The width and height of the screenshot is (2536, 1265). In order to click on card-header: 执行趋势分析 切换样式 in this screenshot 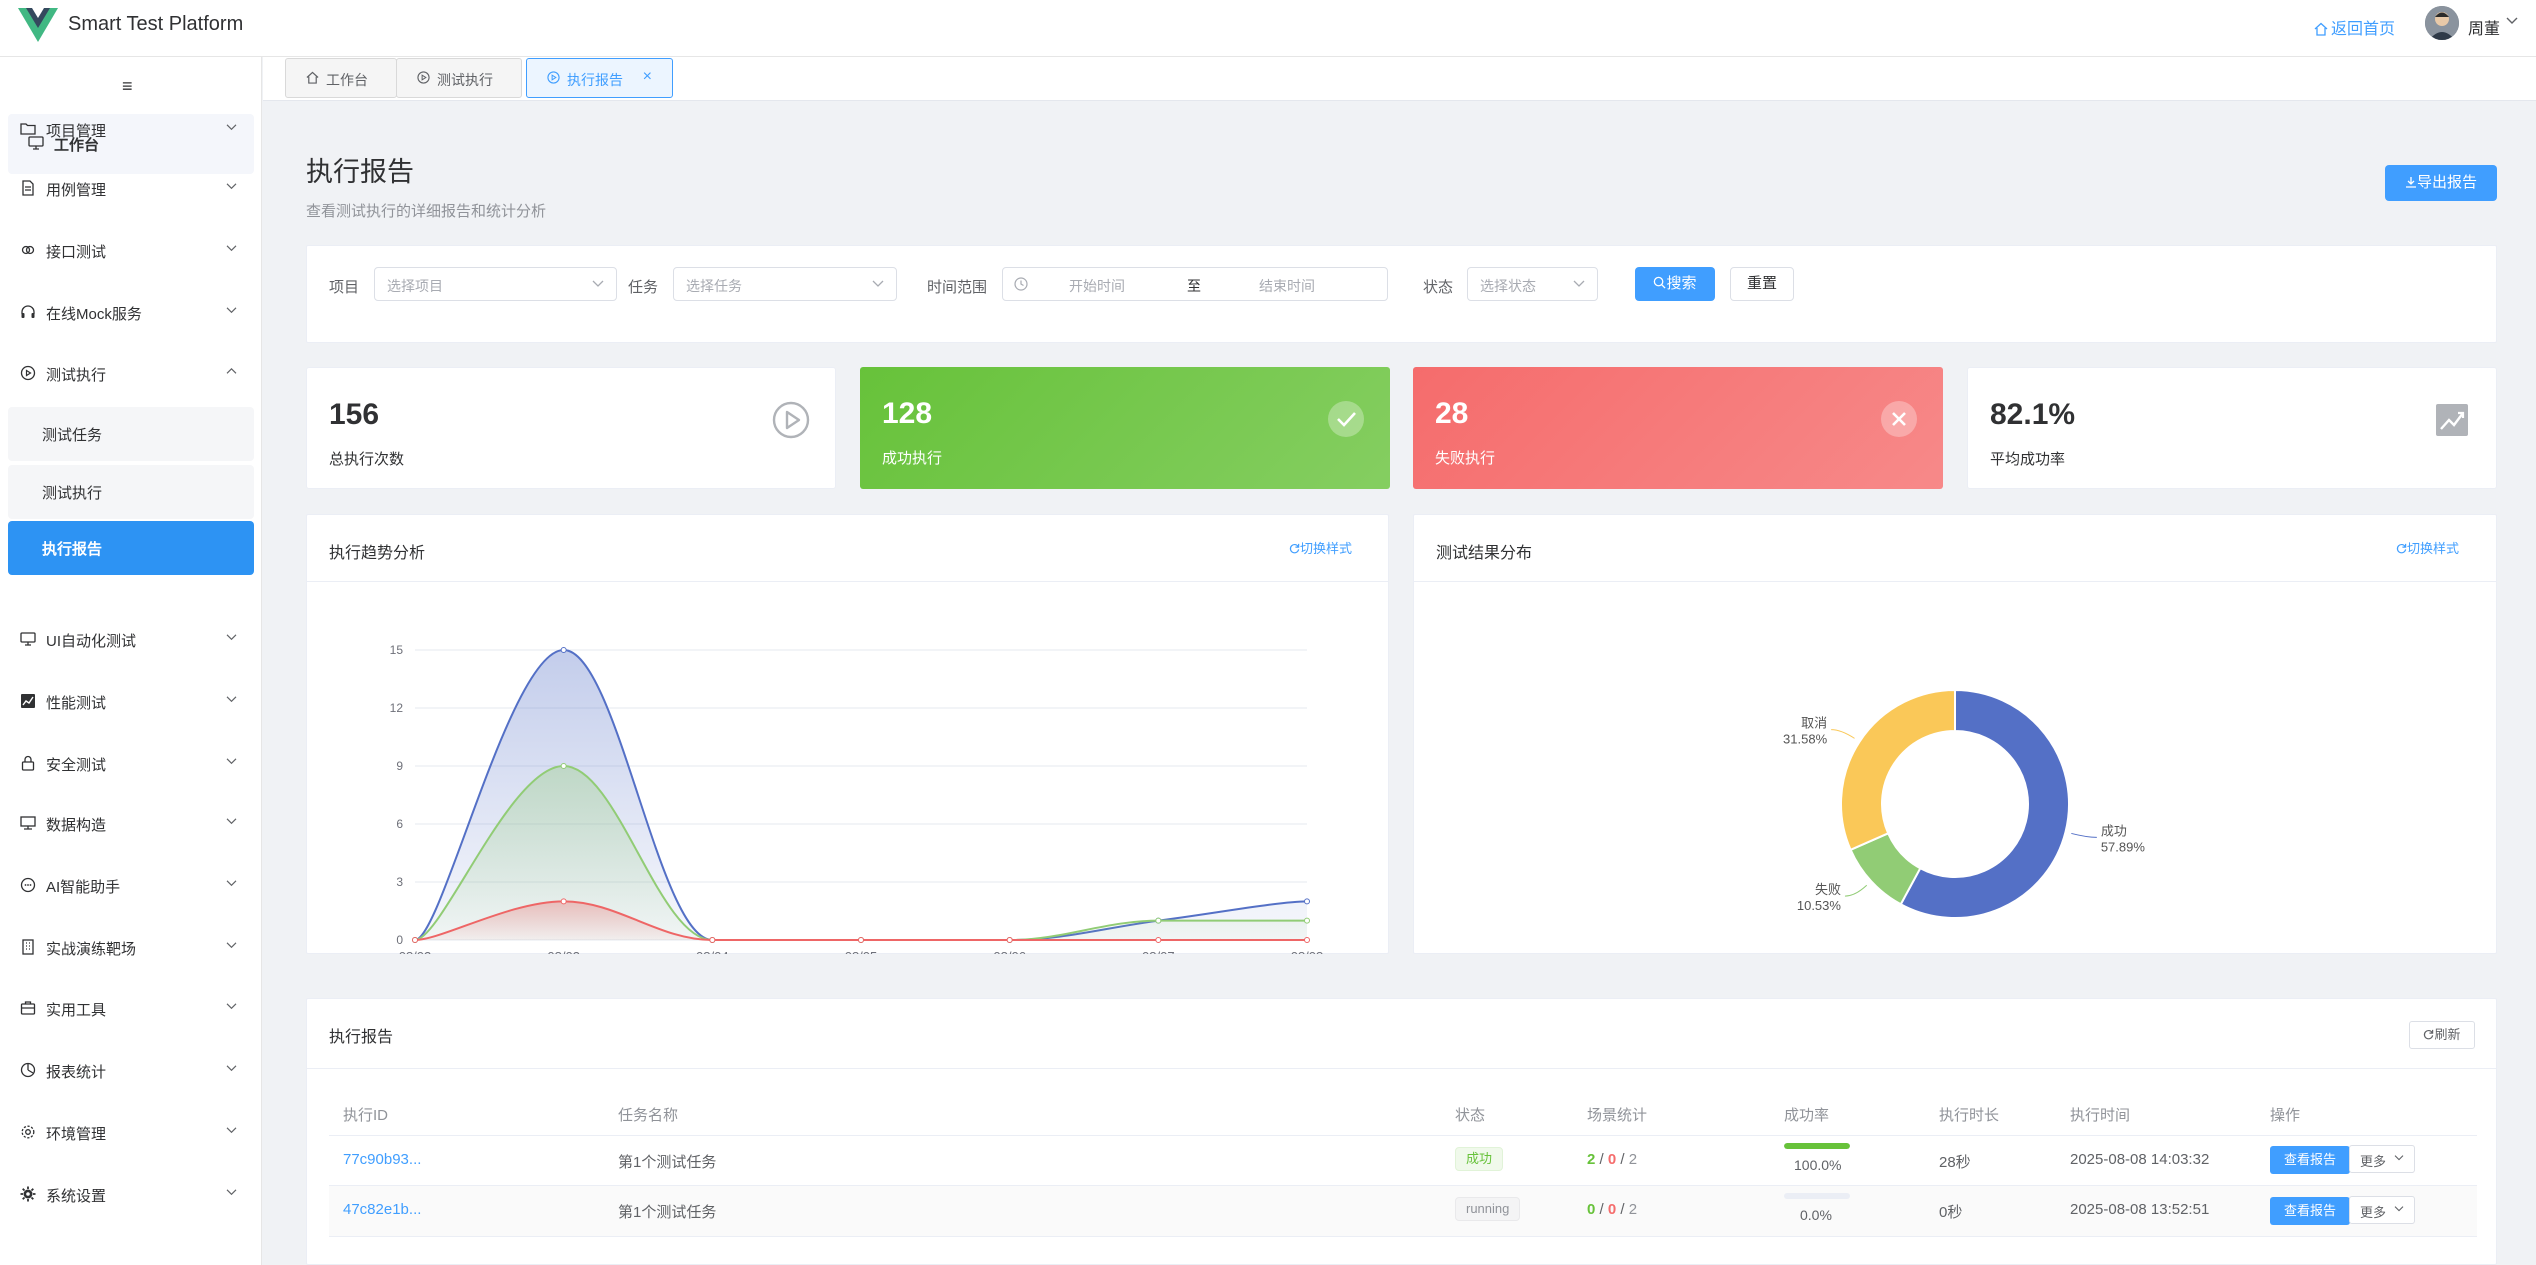, I will do `click(847, 548)`.